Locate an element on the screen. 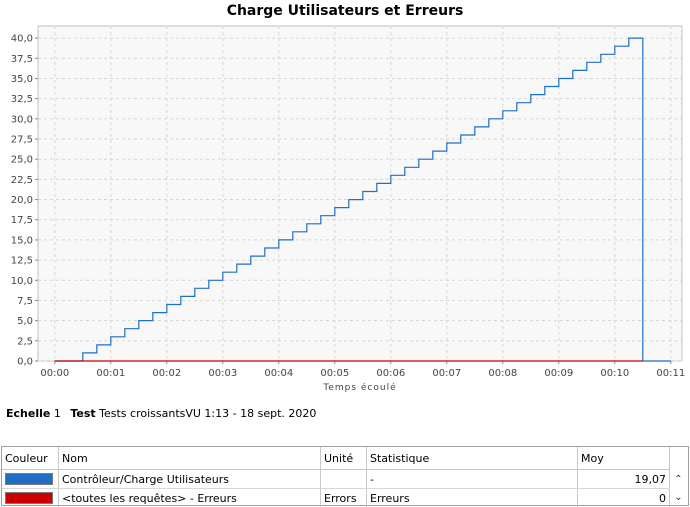 The image size is (690, 507). y-tick-label: 7,5 is located at coordinates (25, 301).